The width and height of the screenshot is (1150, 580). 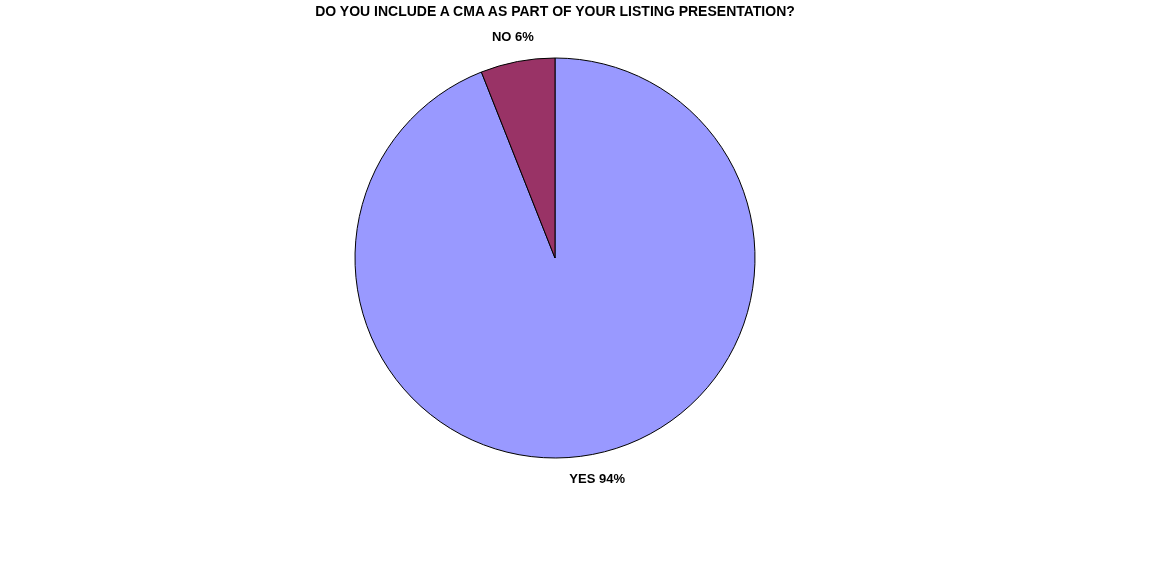 I want to click on chart-title: DO YOU INCLUDE A CMA AS PART OF YOUR LISTING PRESENTATION?, so click(x=555, y=11).